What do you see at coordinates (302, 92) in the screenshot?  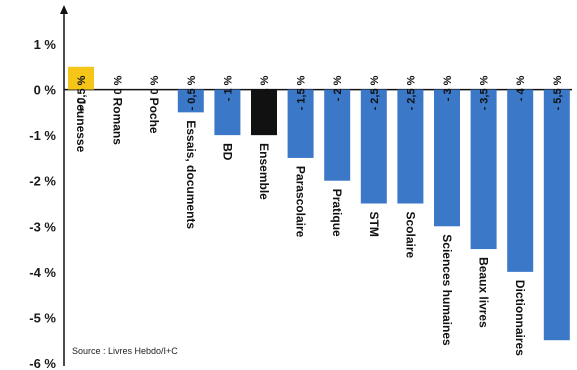 I see `value-label: - 1,5 %` at bounding box center [302, 92].